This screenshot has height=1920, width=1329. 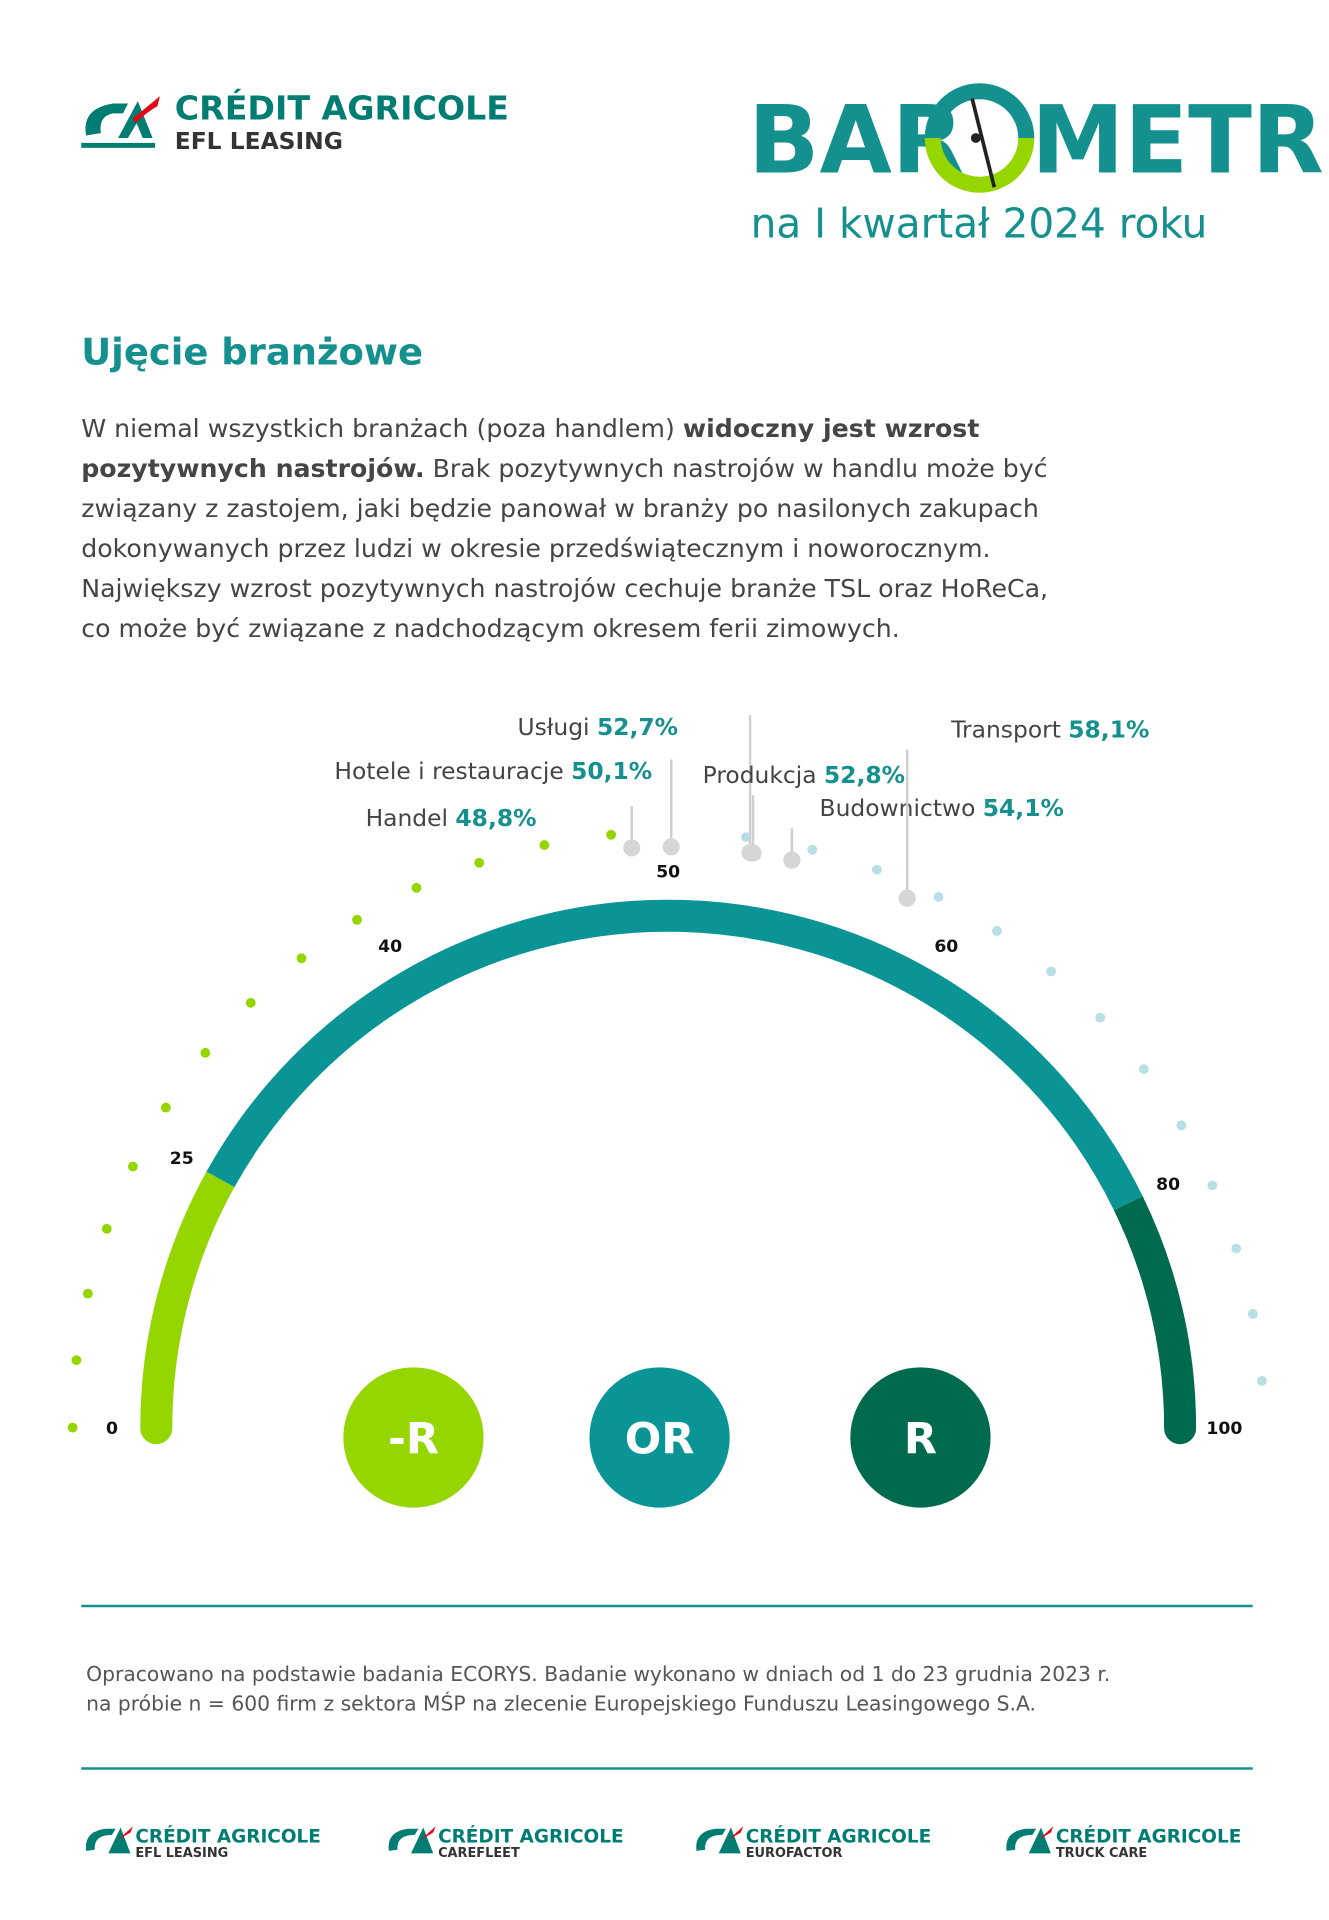 I want to click on zone-label: -R, so click(x=413, y=1439).